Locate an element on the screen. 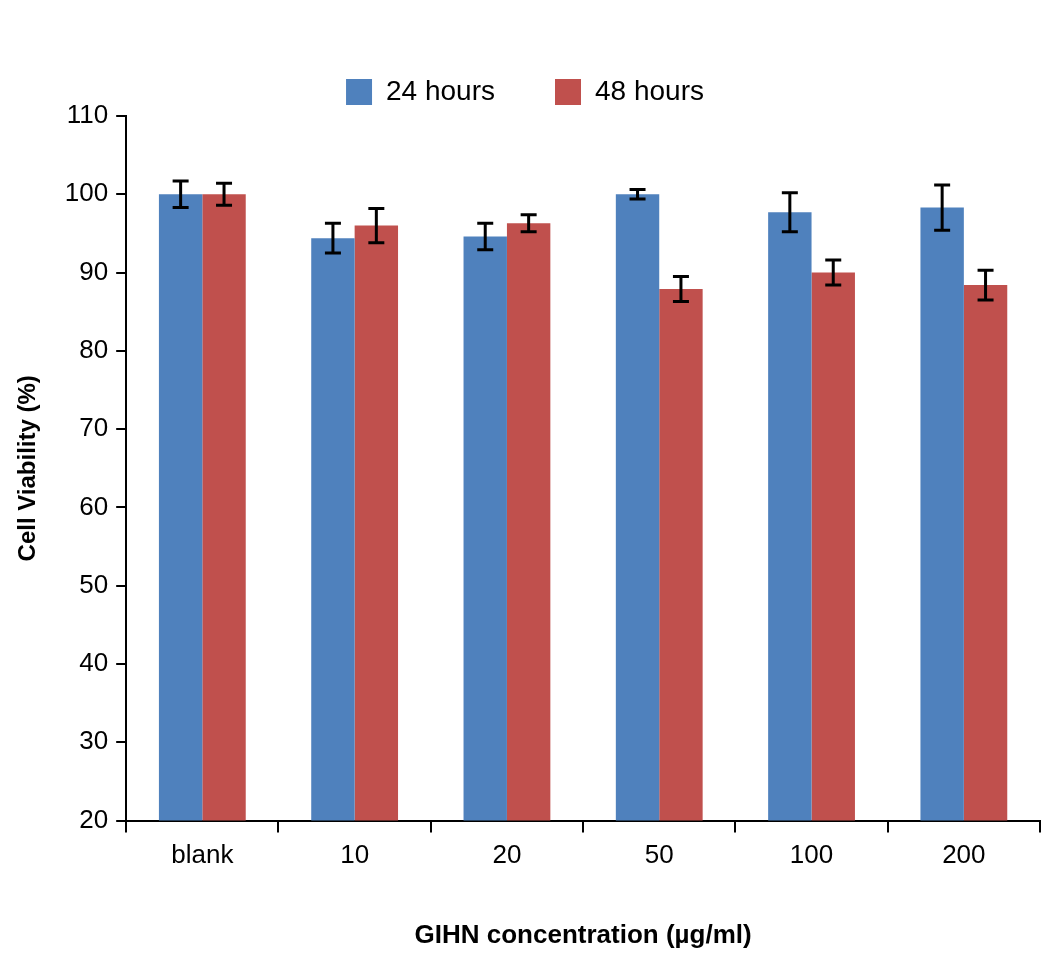 This screenshot has width=1058, height=965. y-axis-title: Cell Viability (%) is located at coordinates (27, 468).